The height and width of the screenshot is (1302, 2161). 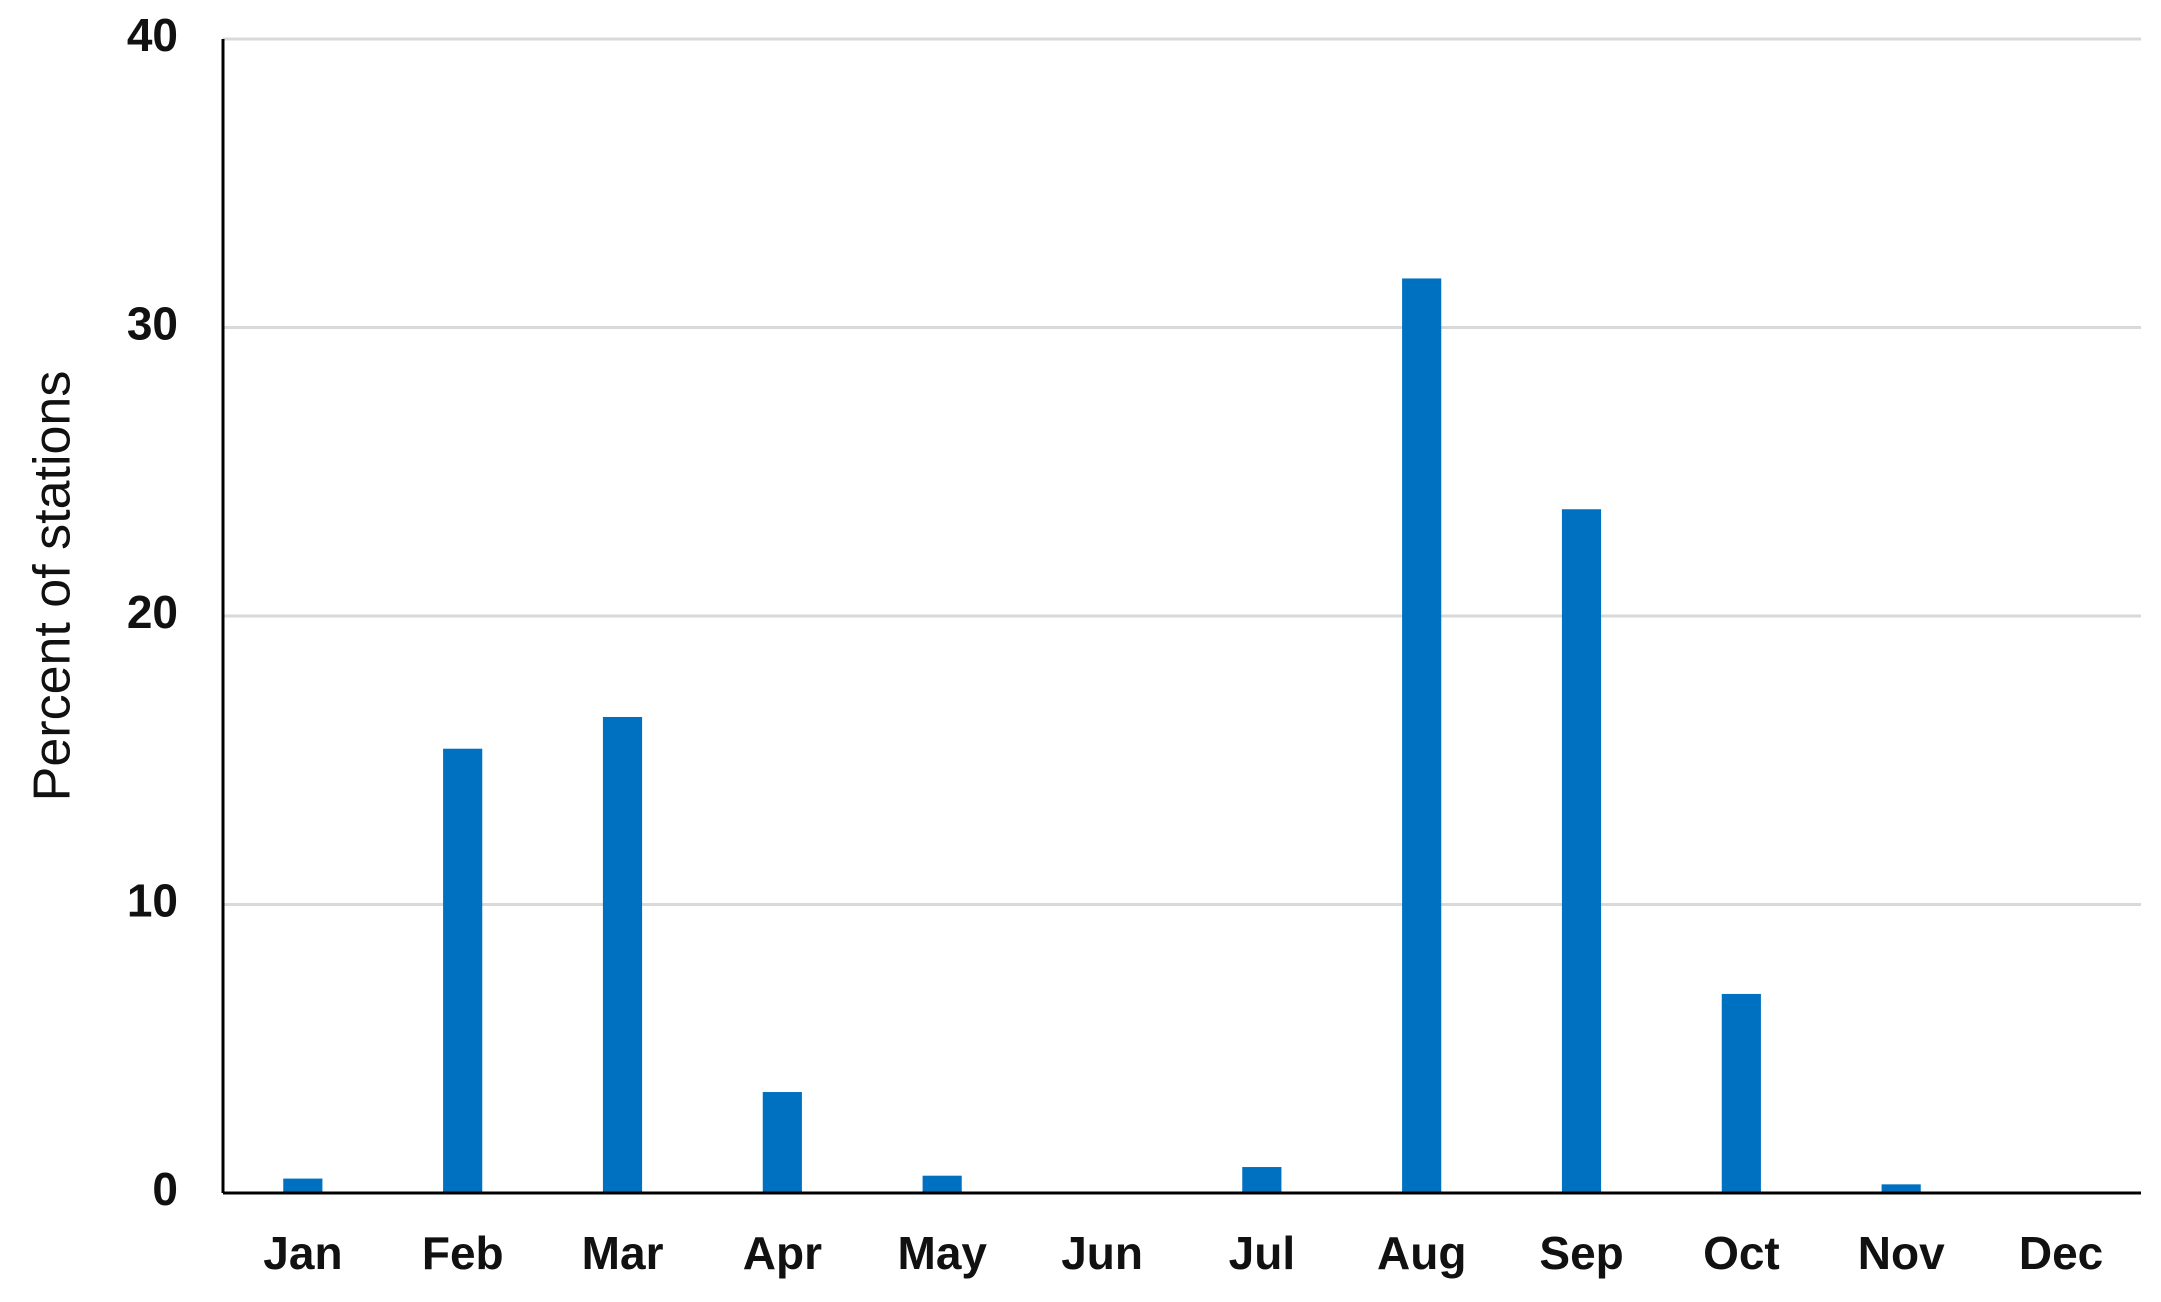 What do you see at coordinates (165, 1189) in the screenshot?
I see `y-tick-label: 0` at bounding box center [165, 1189].